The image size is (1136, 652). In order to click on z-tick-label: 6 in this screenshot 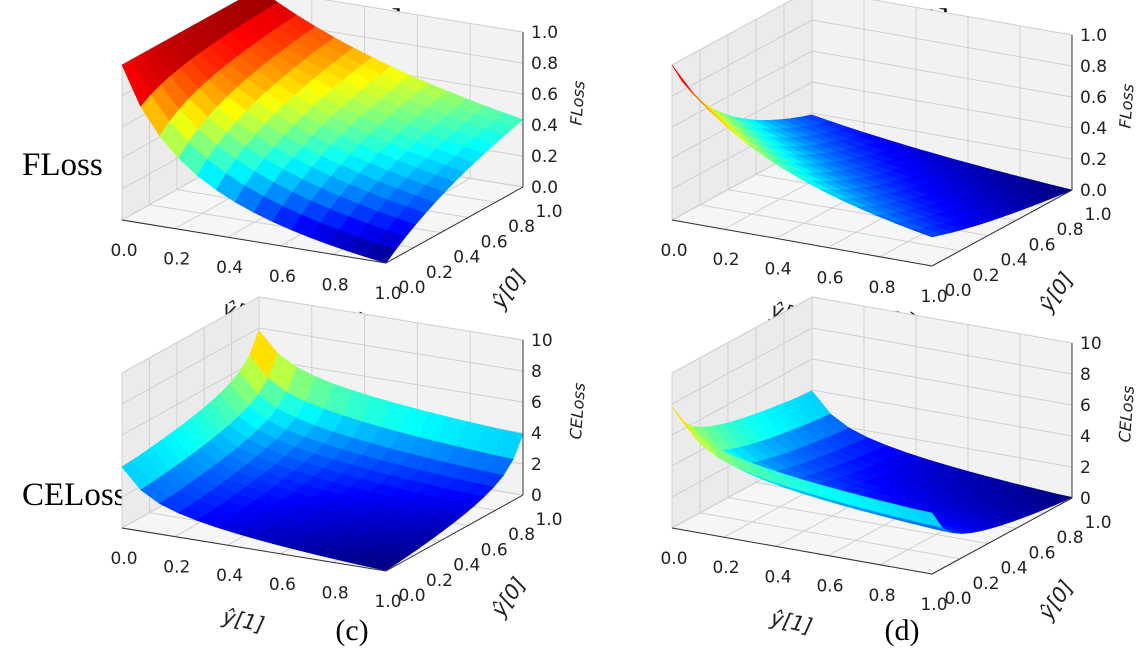, I will do `click(1085, 406)`.